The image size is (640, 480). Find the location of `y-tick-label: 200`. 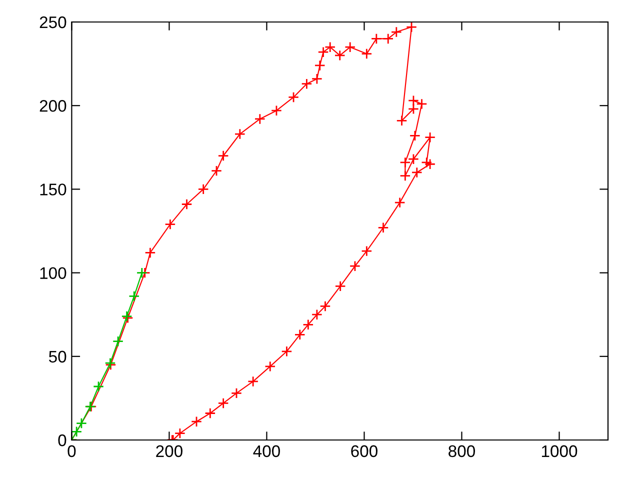

y-tick-label: 200 is located at coordinates (53, 106).